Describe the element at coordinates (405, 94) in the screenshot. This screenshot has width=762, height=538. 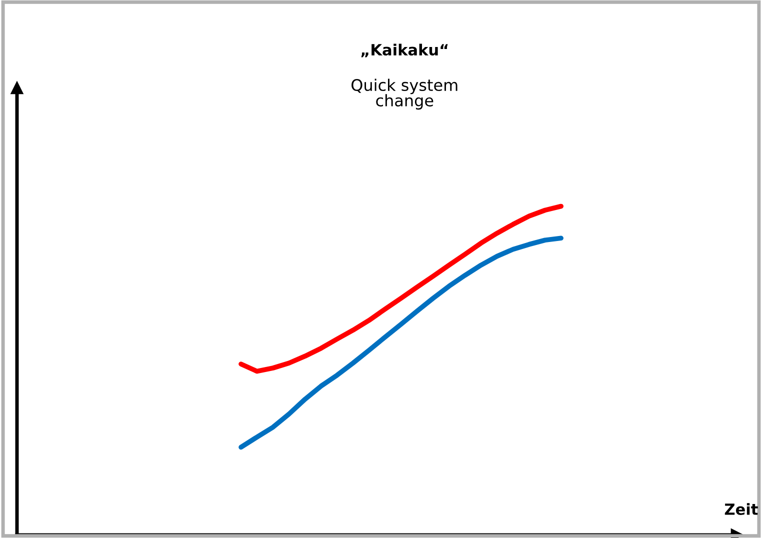
I see `chart-subtitle: Quick system change` at that location.